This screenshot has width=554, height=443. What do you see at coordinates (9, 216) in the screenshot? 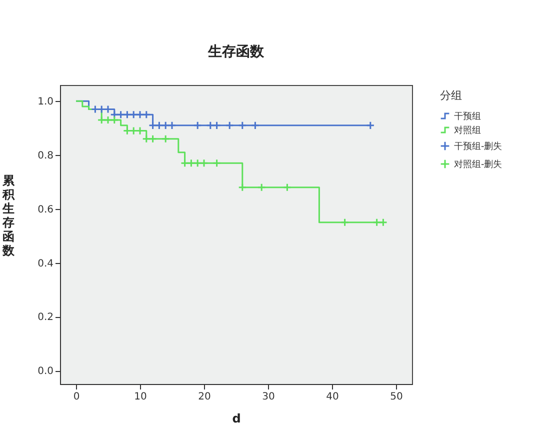
I see `y-axis-title: 累积生存函数` at bounding box center [9, 216].